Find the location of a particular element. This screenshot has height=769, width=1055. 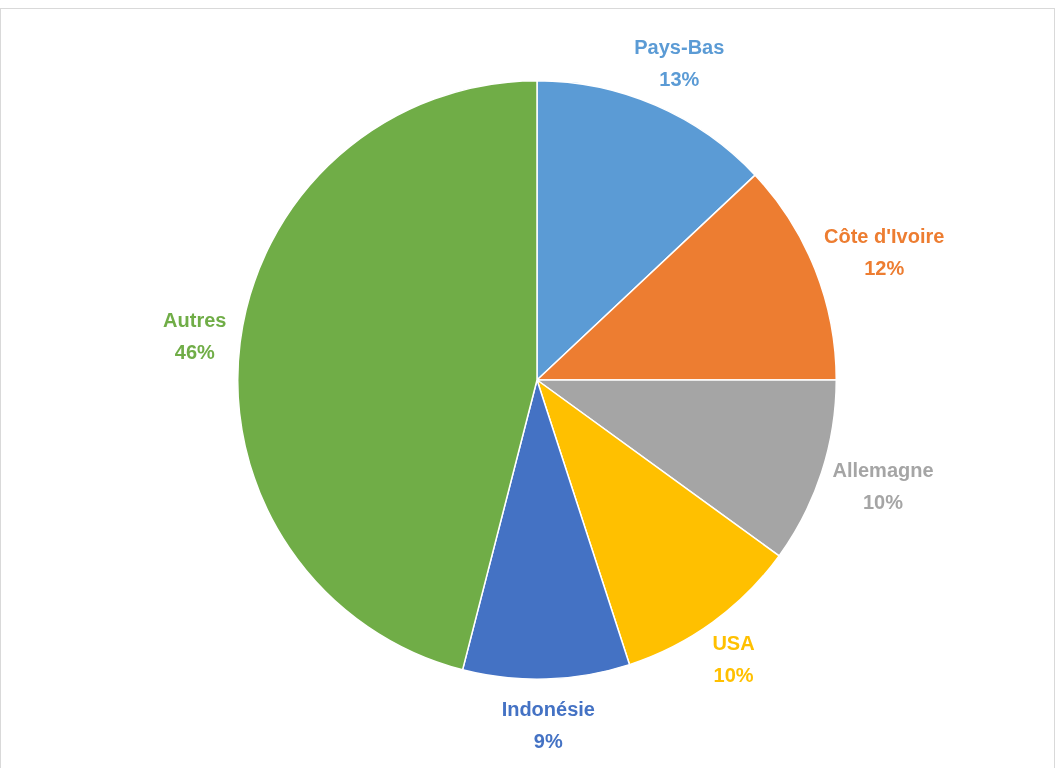

slice-label: Allemagne is located at coordinates (883, 470).